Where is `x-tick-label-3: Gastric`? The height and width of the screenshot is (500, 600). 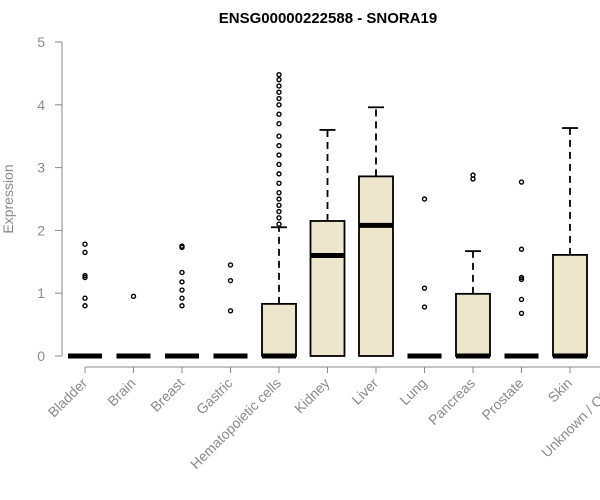 x-tick-label-3: Gastric is located at coordinates (214, 396).